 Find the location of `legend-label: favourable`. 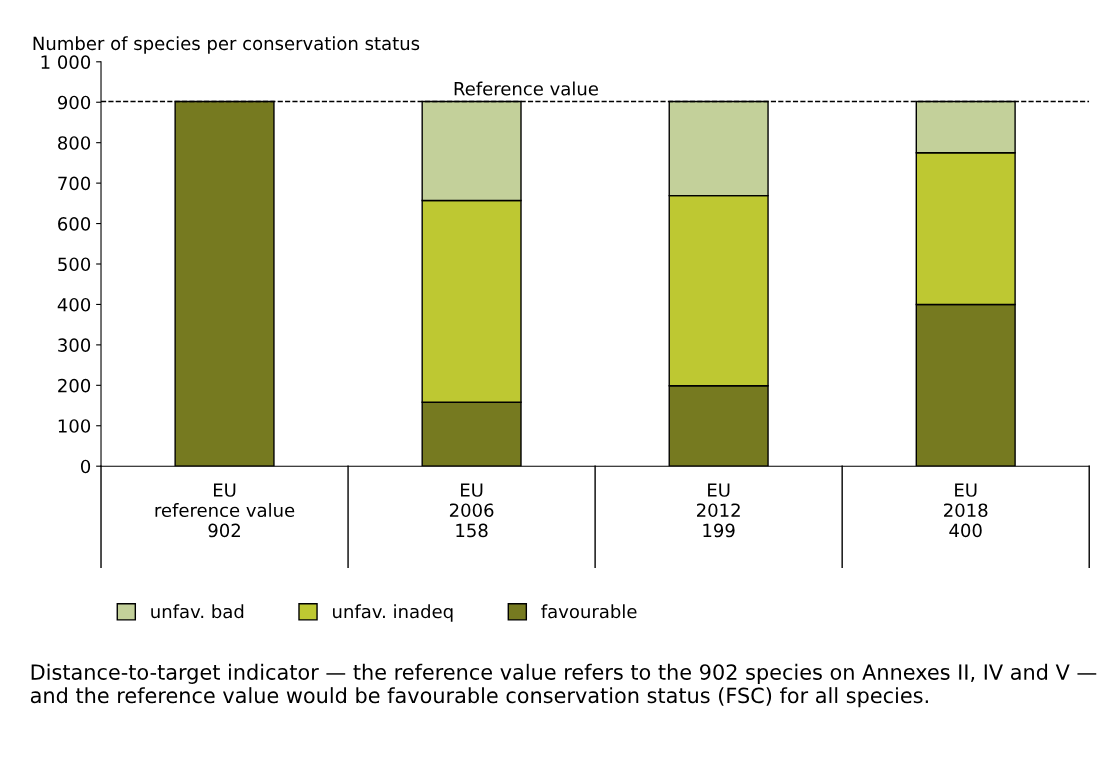

legend-label: favourable is located at coordinates (589, 611).